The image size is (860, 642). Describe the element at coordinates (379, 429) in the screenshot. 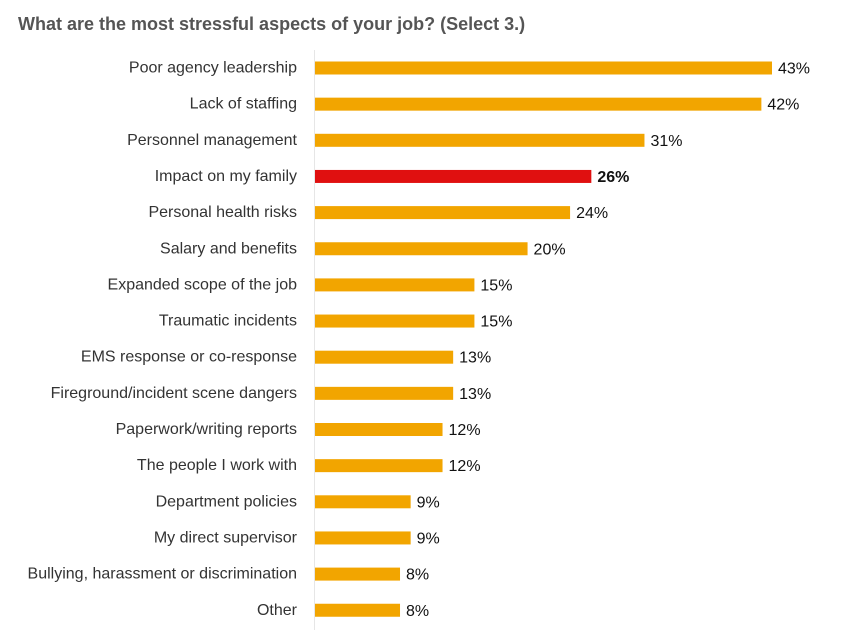

I see `bar-paperwork-writing-reports` at that location.